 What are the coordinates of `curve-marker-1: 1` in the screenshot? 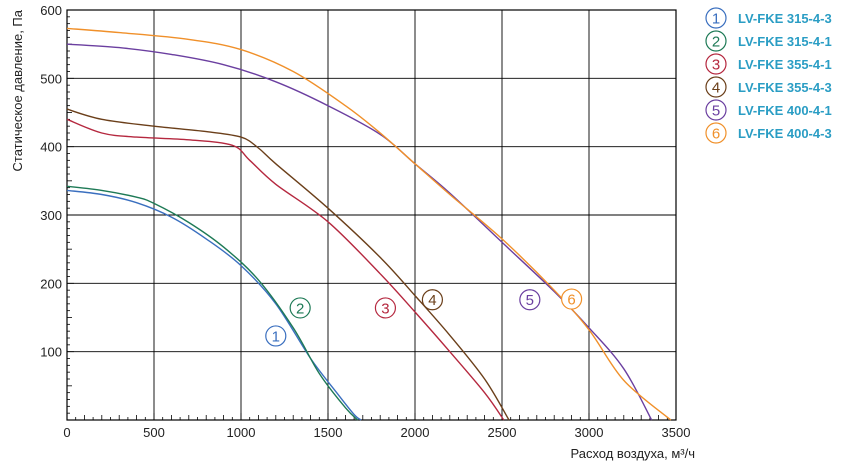 It's located at (276, 336).